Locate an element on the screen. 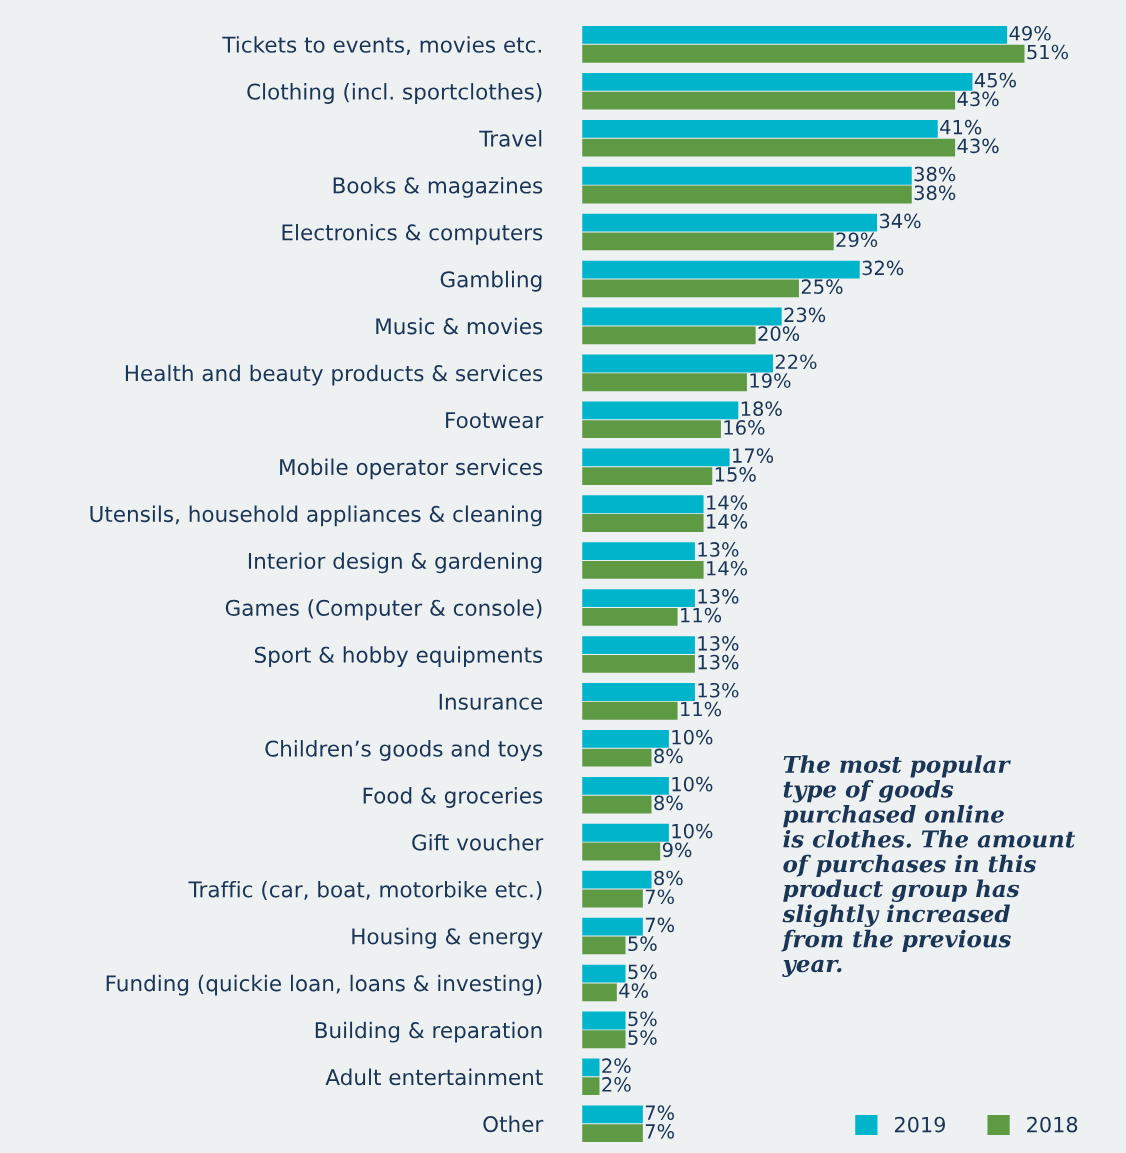  y-tick-label: Utensils, household appliances & cleaning is located at coordinates (316, 516).